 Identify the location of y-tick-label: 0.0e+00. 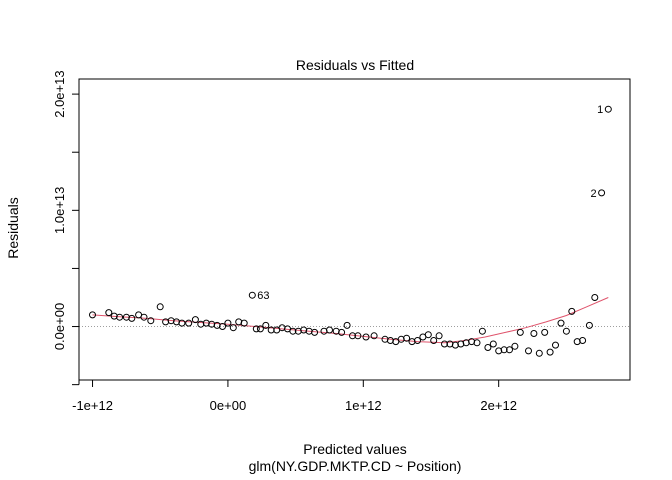
(59, 326).